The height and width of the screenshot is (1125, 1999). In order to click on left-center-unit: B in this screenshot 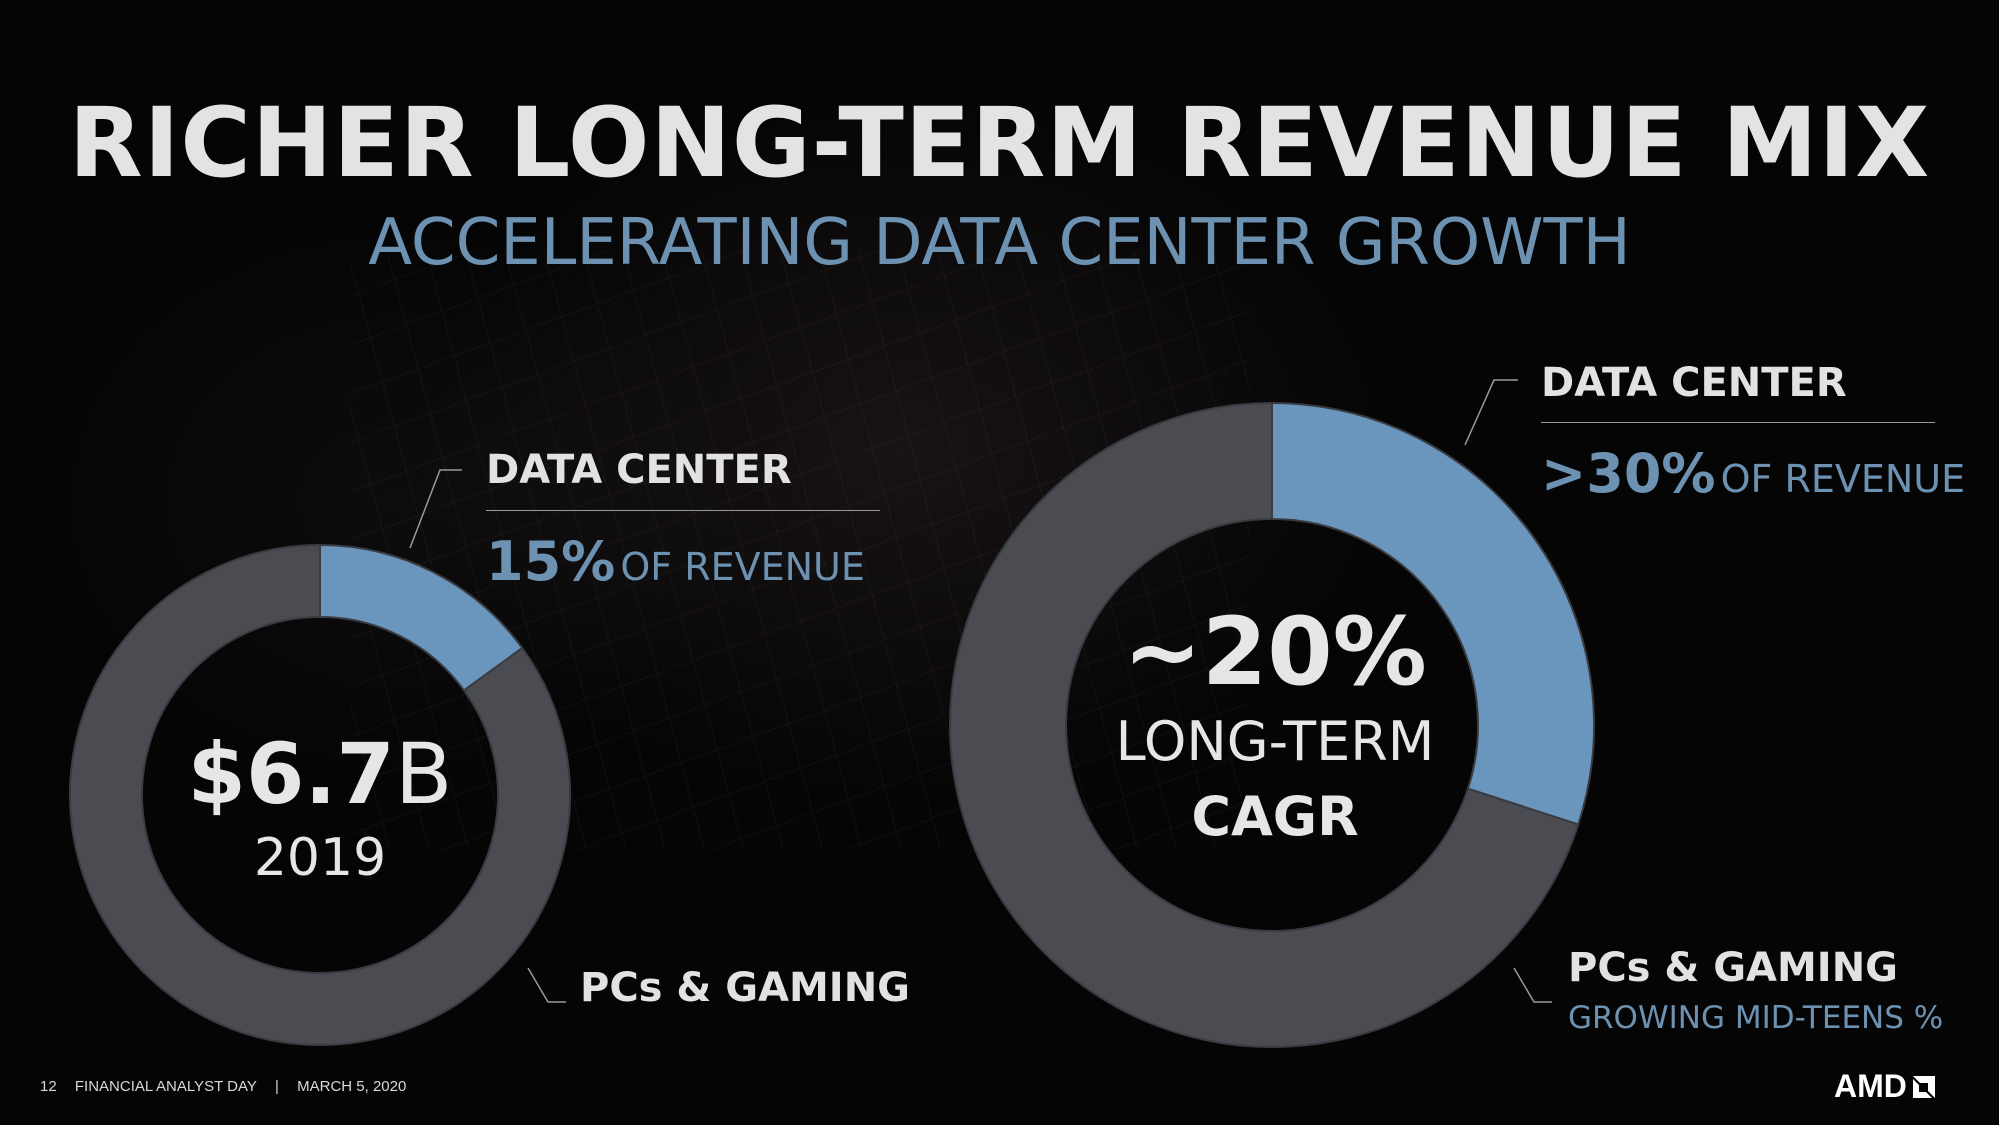, I will do `click(423, 774)`.